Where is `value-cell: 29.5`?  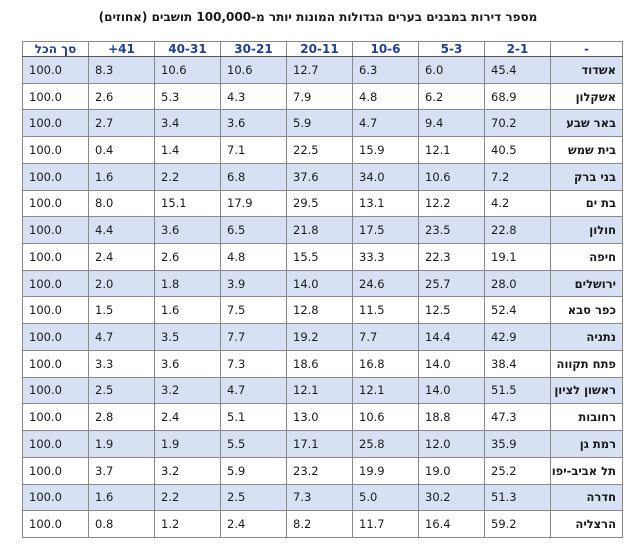 value-cell: 29.5 is located at coordinates (319, 203).